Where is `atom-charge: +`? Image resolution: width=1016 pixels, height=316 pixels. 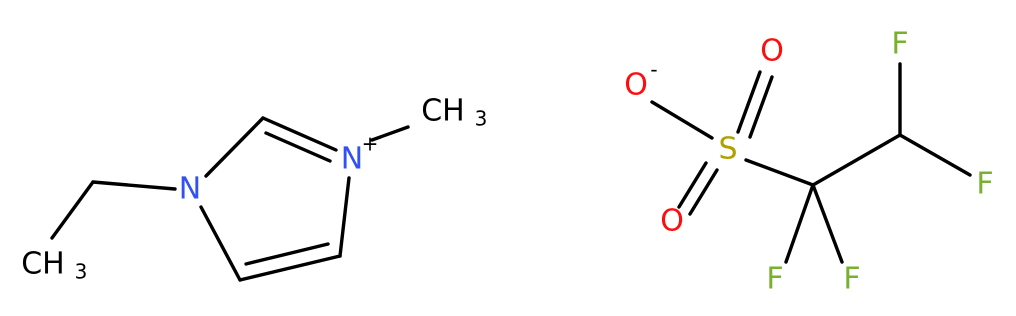
atom-charge: + is located at coordinates (370, 144).